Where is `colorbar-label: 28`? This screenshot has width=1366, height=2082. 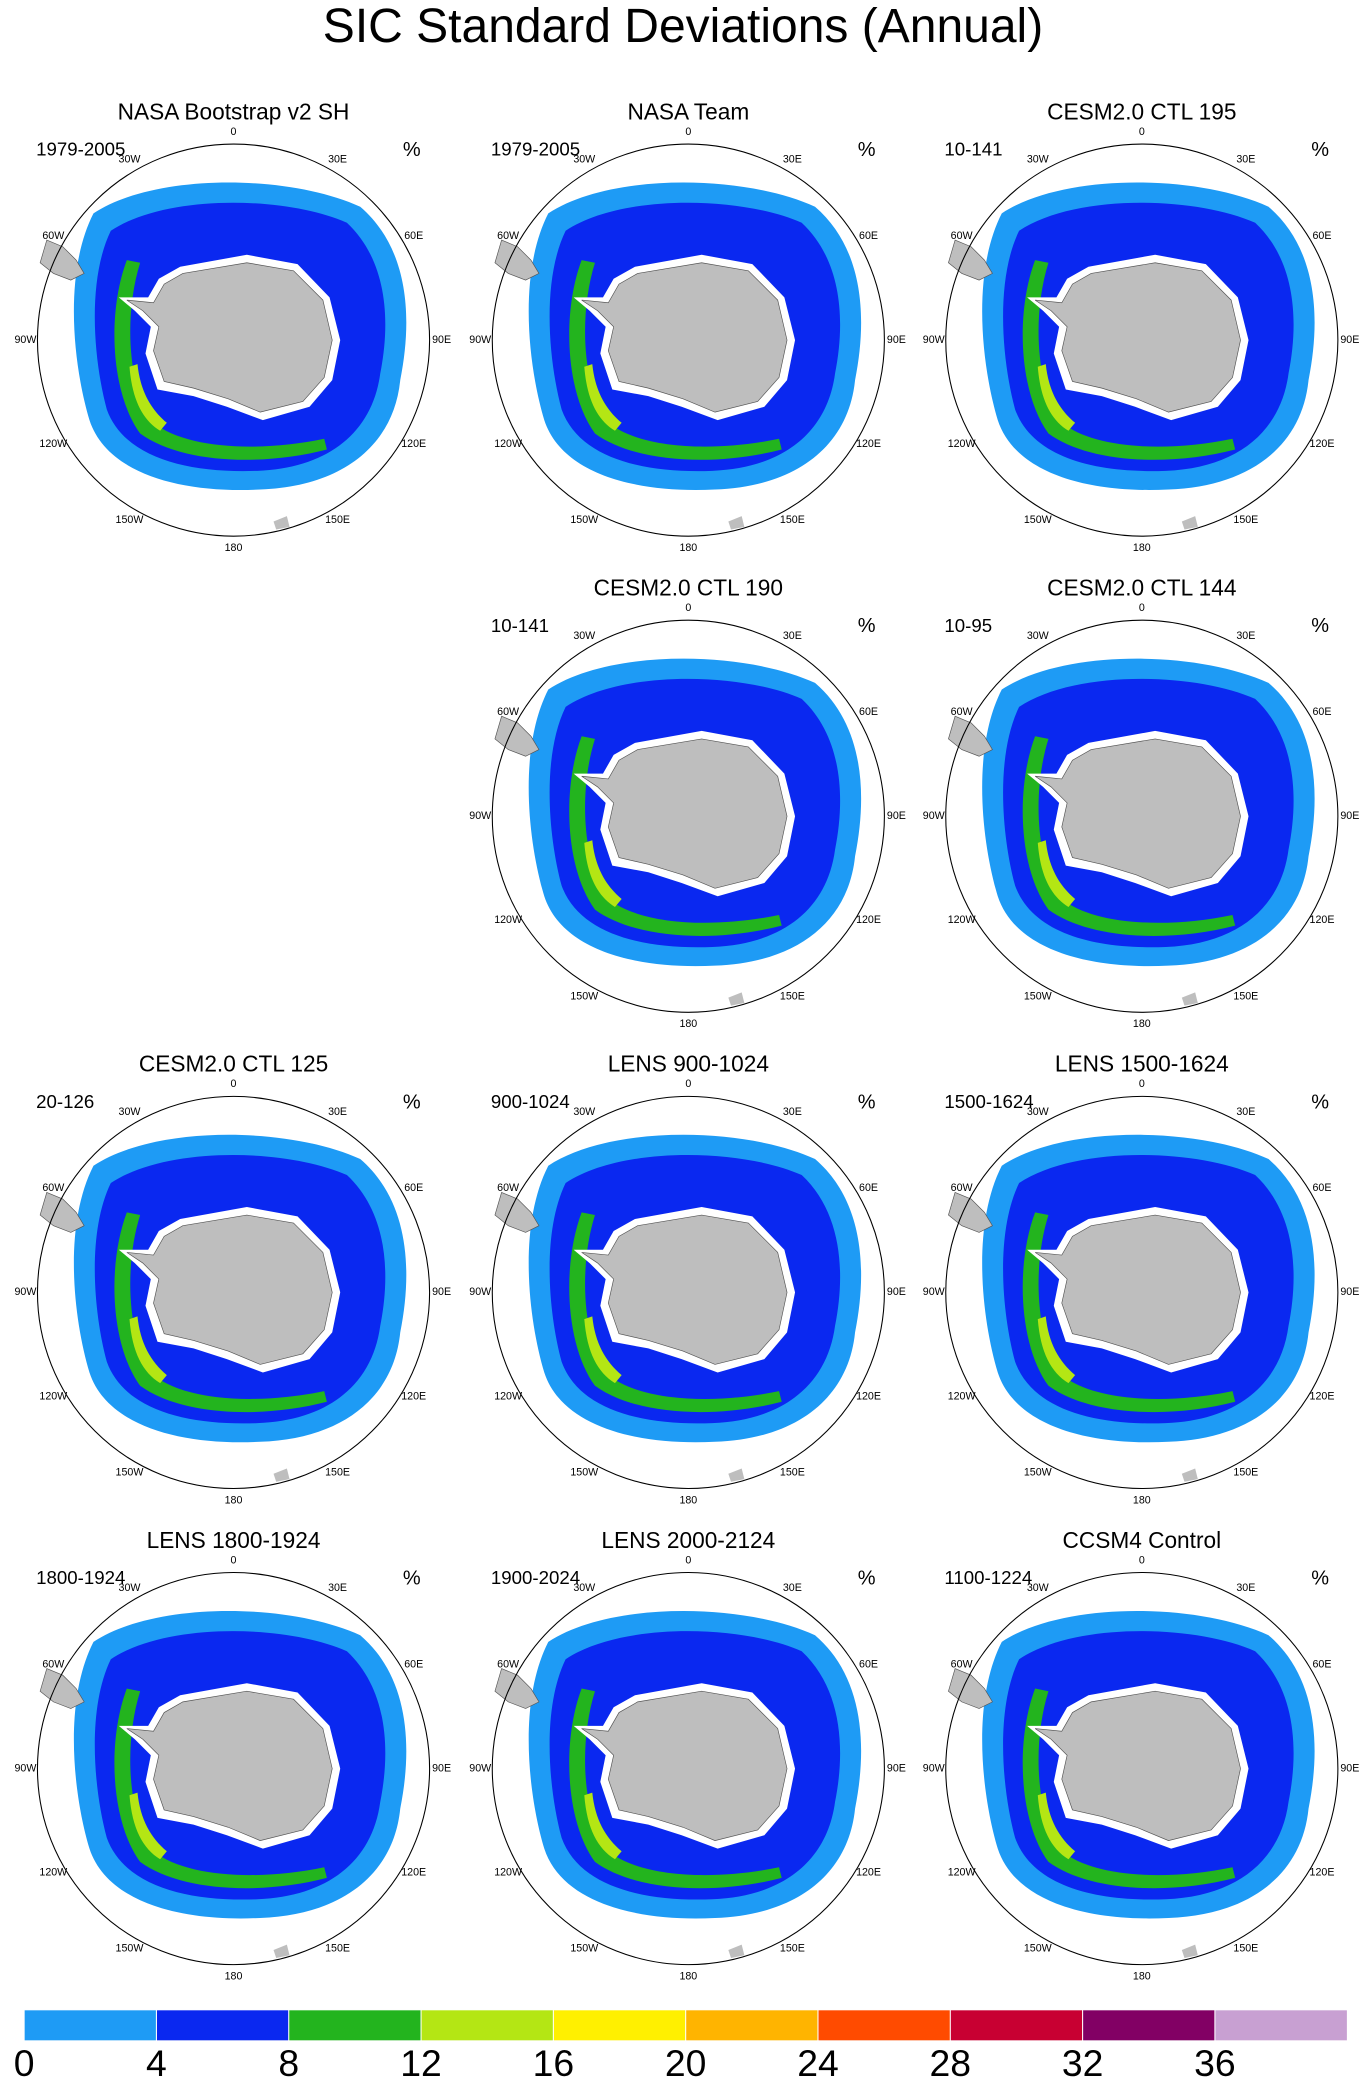
colorbar-label: 28 is located at coordinates (951, 2062).